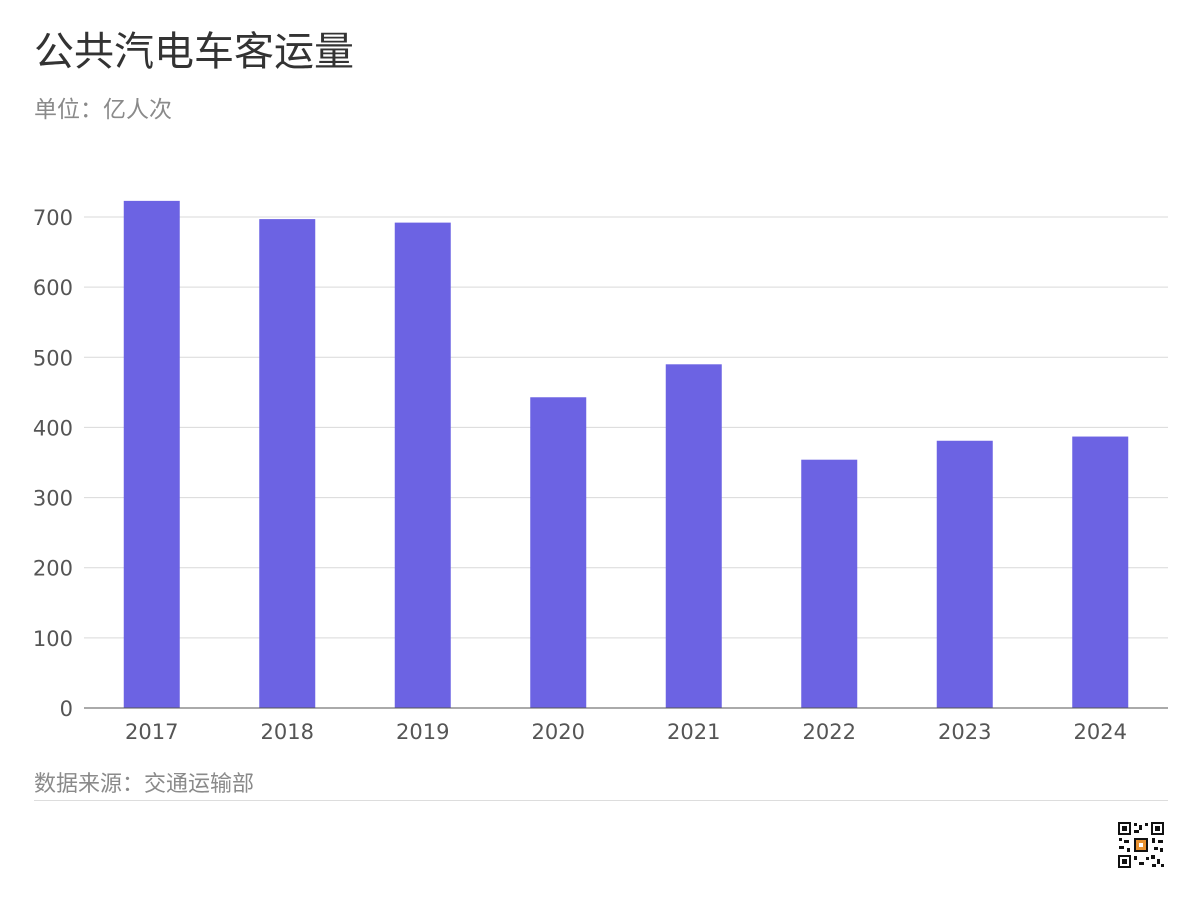  I want to click on chart-title: 公共汽电车客运量, so click(194, 52).